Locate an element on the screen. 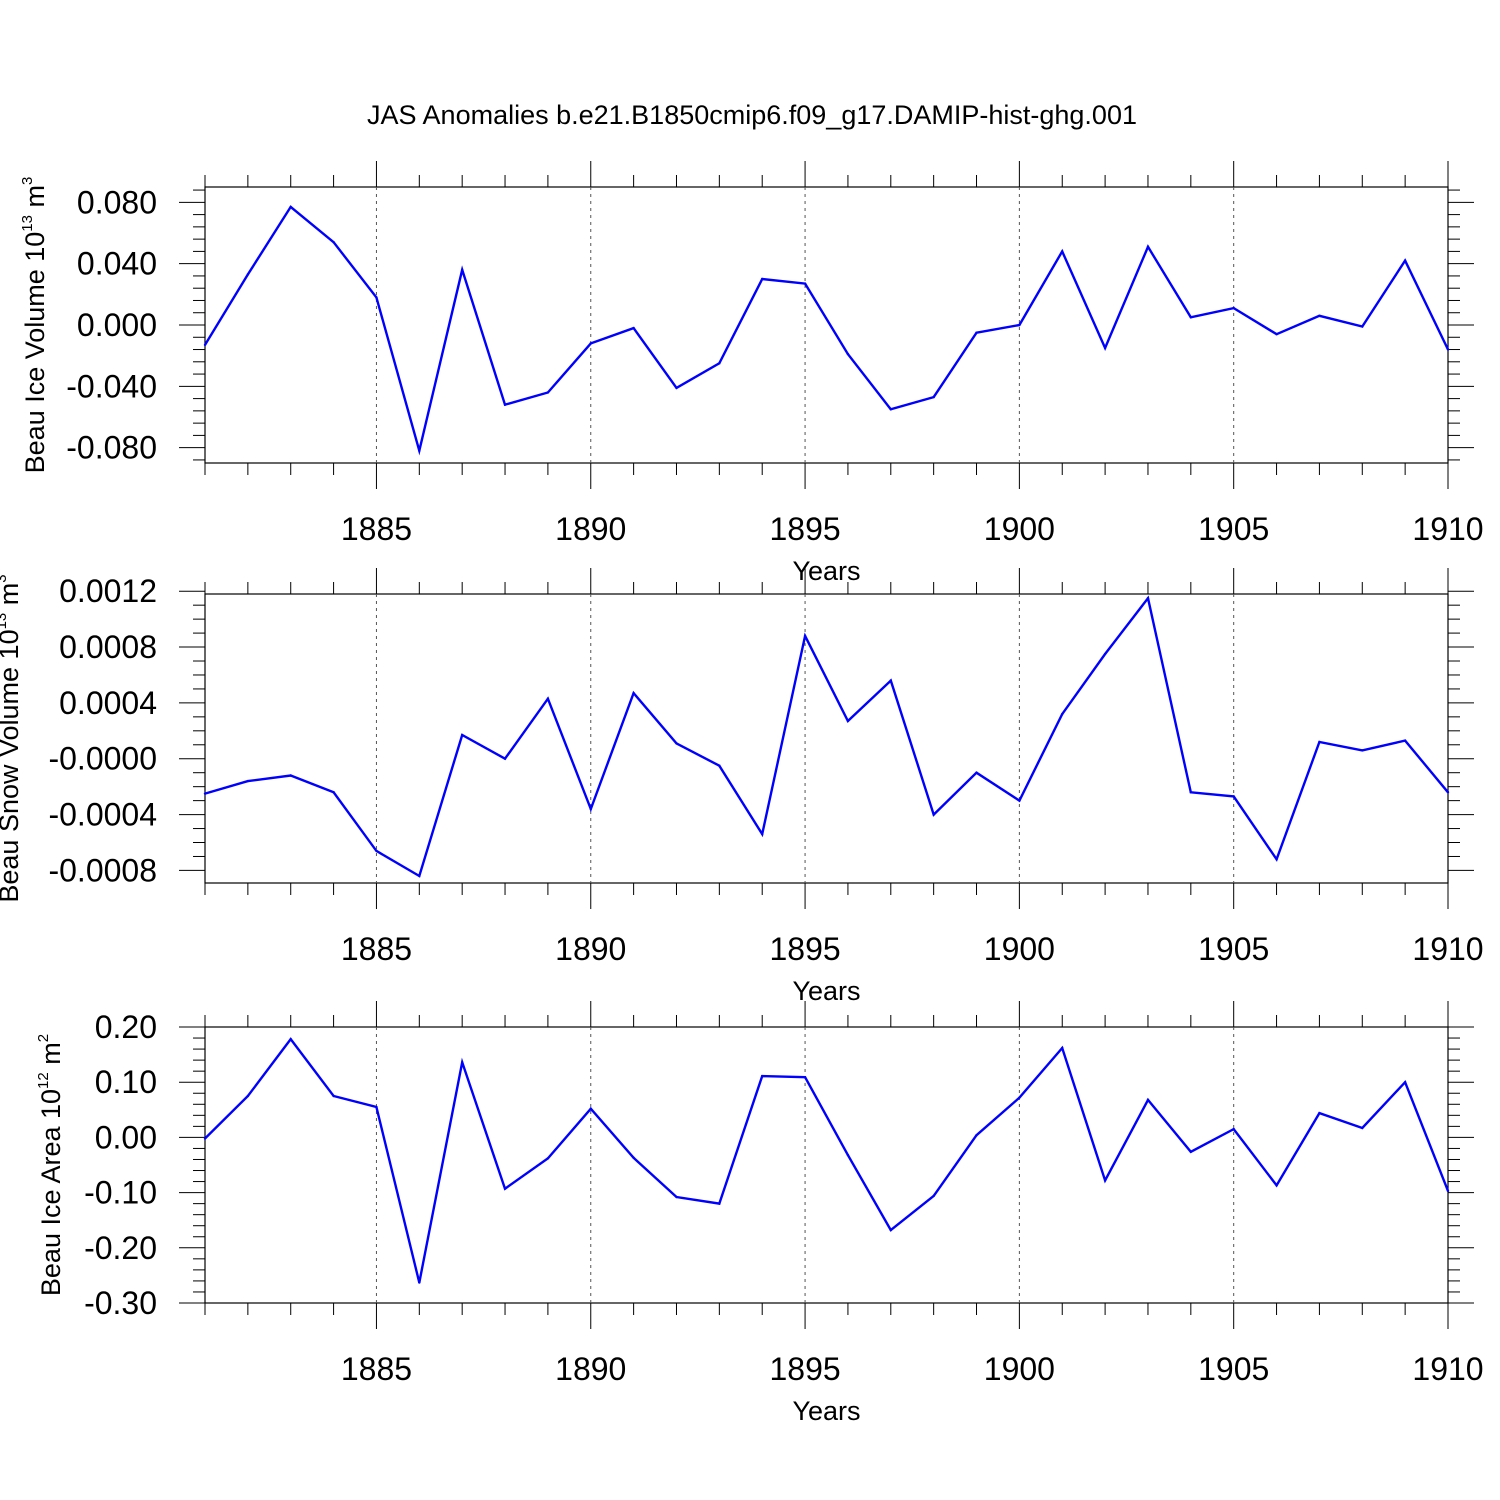 This screenshot has height=1500, width=1500. y-tick-label: -0.0004 is located at coordinates (102, 815).